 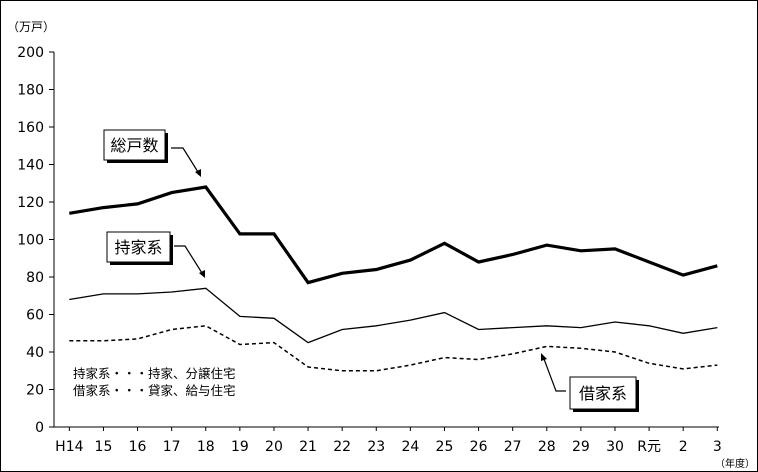 I want to click on y-tick-label: 80, so click(x=35, y=278).